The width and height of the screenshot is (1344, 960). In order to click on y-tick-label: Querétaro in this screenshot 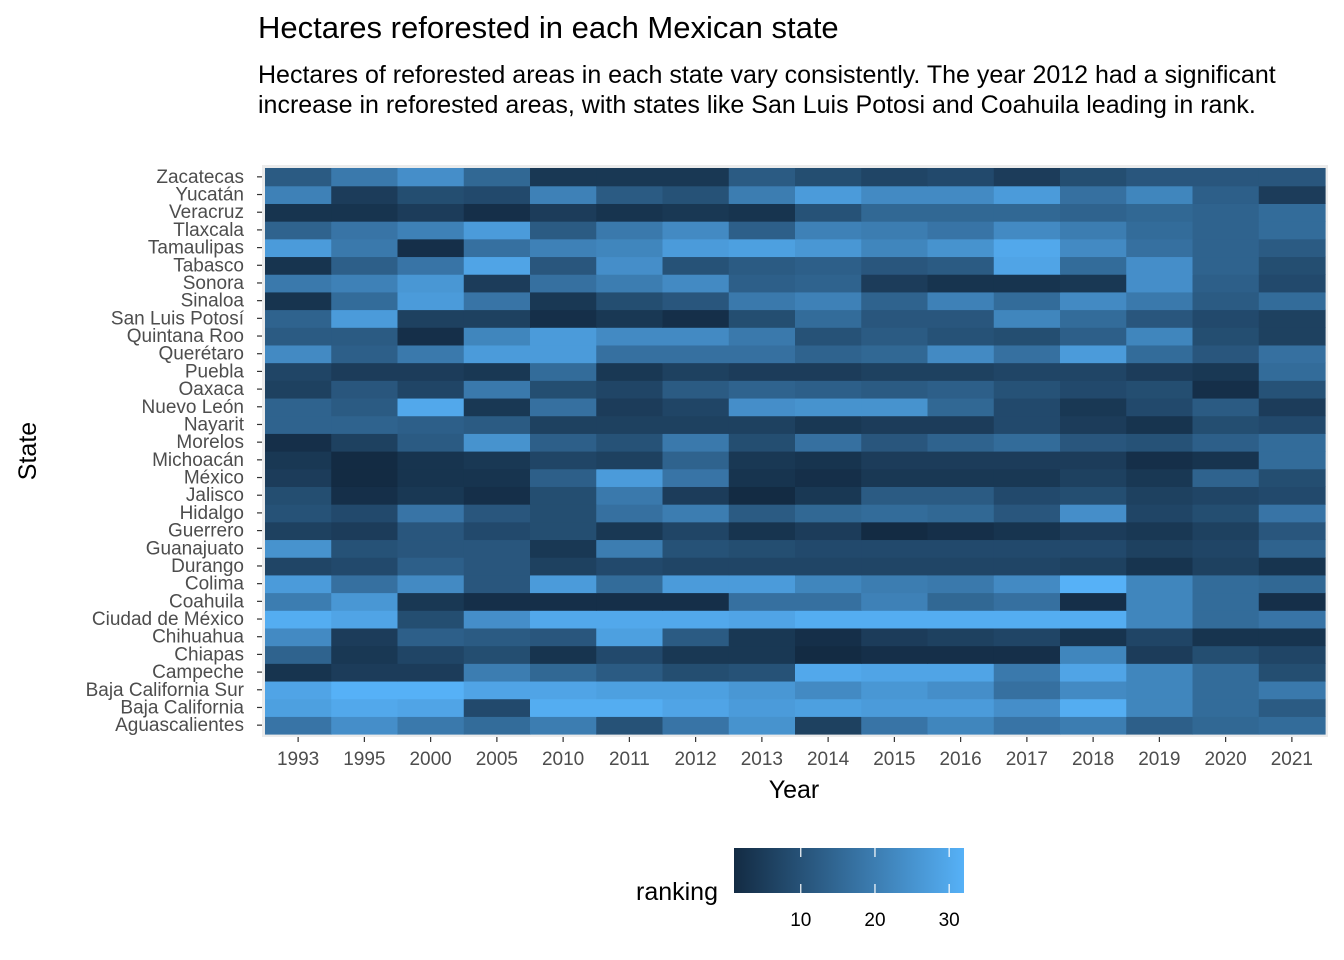, I will do `click(201, 354)`.